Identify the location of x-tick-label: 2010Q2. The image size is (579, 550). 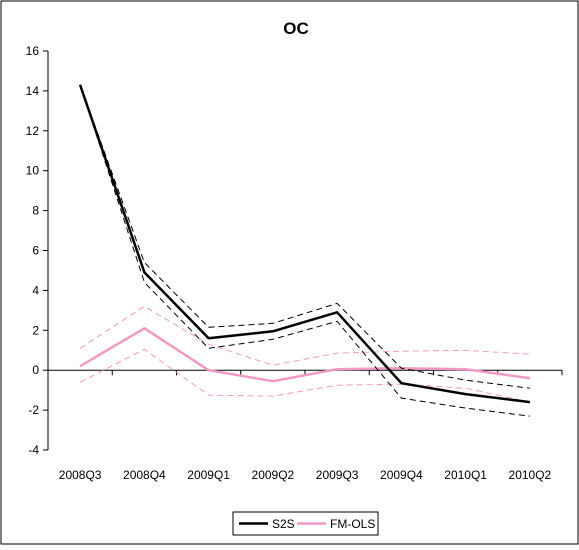
(530, 475).